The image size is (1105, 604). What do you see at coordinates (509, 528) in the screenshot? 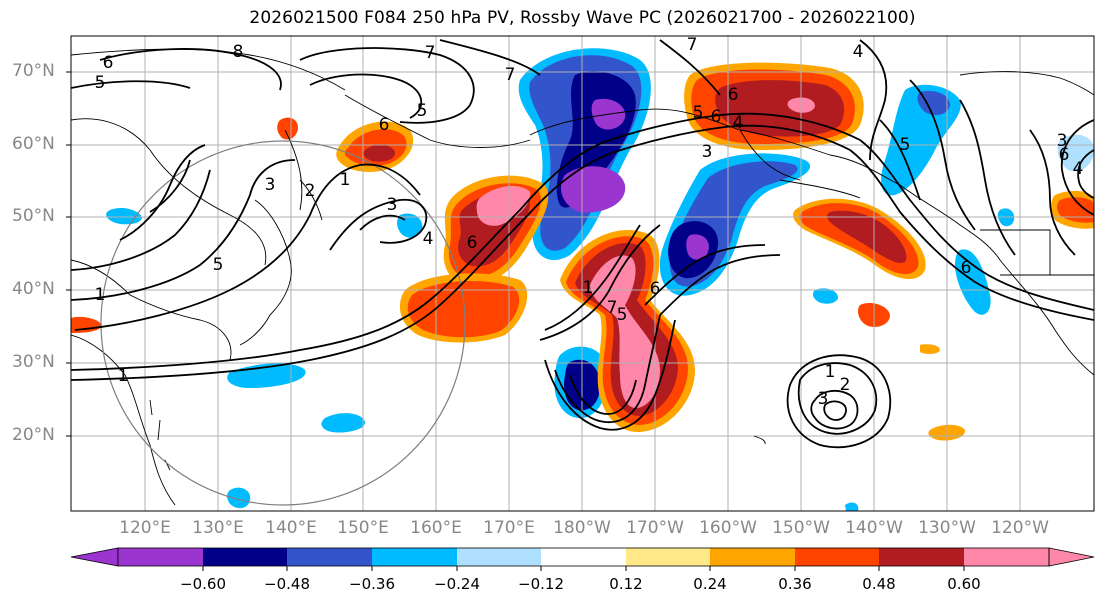
I see `lon-label: 170°E` at bounding box center [509, 528].